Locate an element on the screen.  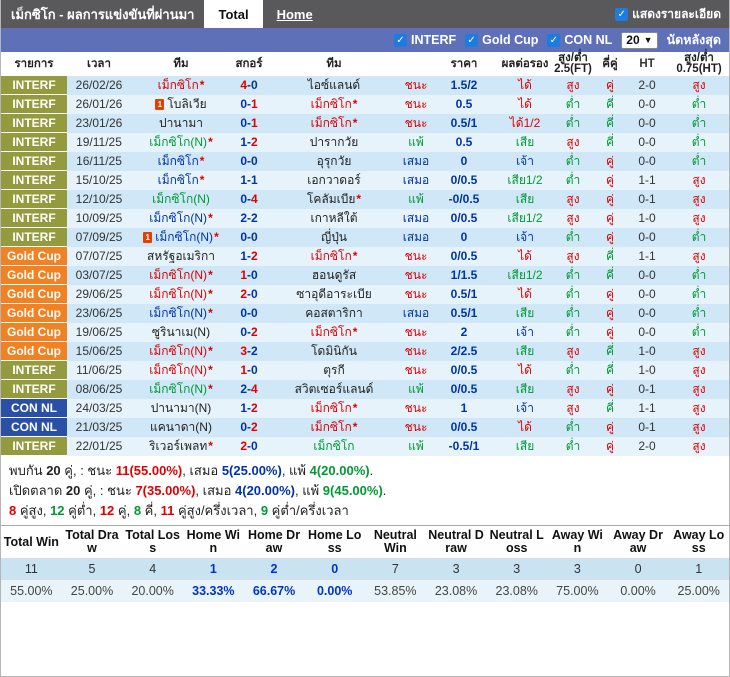
league-cell: Gold Cup is located at coordinates (34, 275).